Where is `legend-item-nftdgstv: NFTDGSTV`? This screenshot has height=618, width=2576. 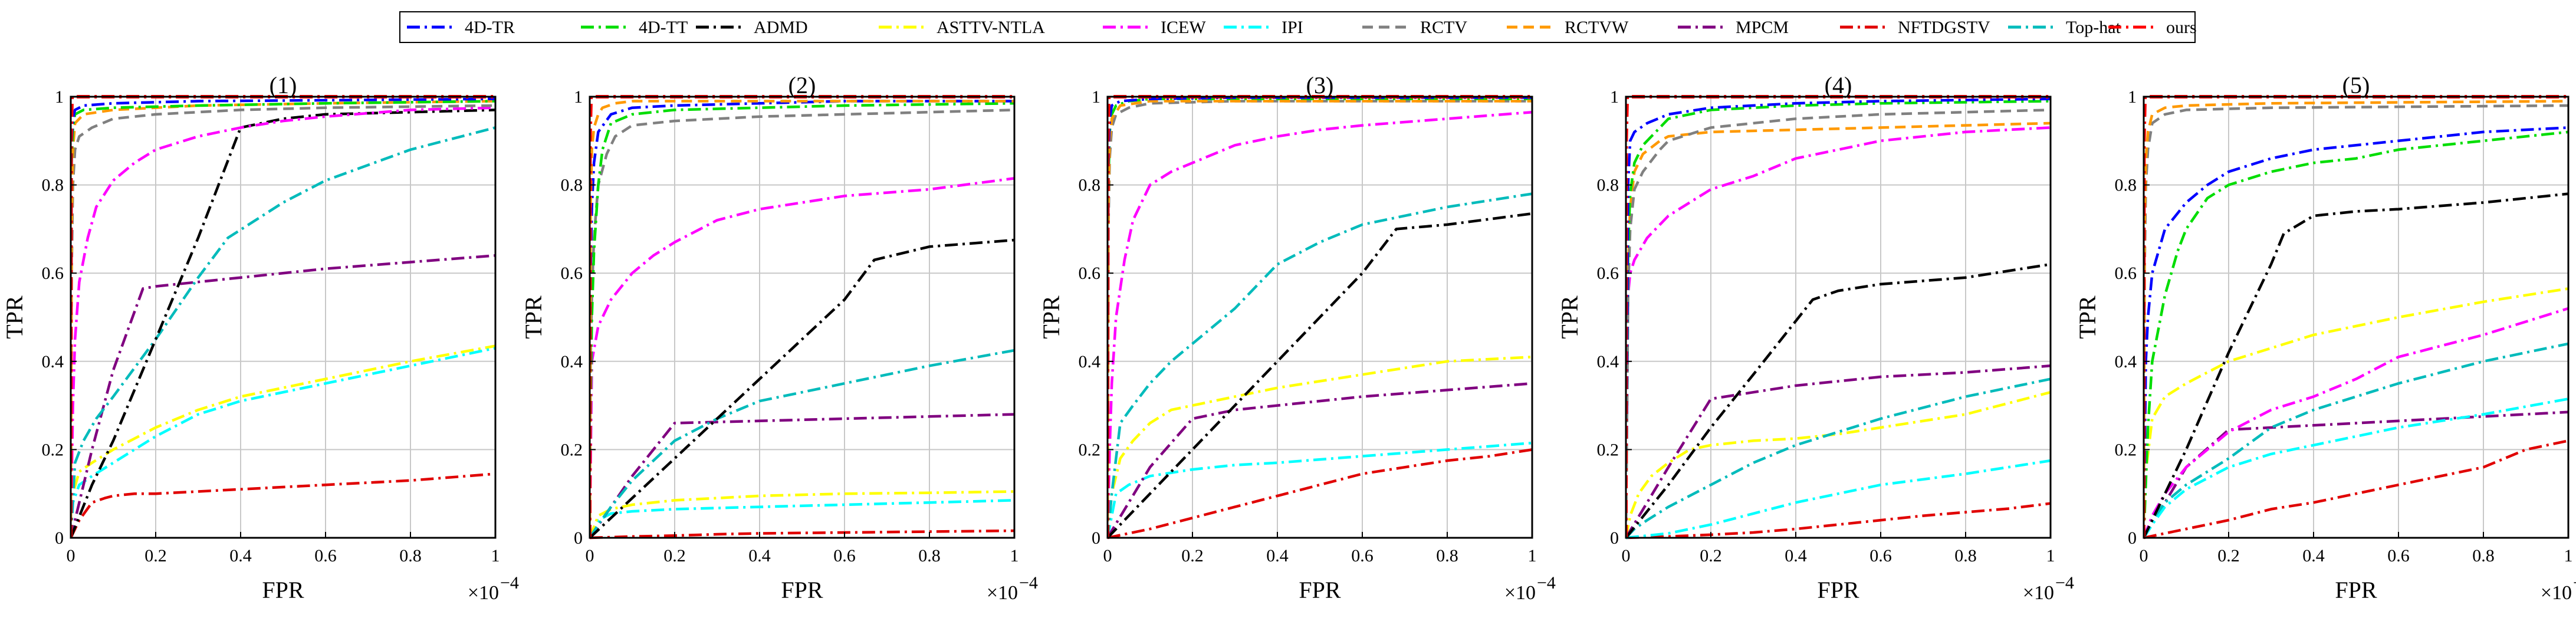
legend-item-nftdgstv: NFTDGSTV is located at coordinates (1915, 27).